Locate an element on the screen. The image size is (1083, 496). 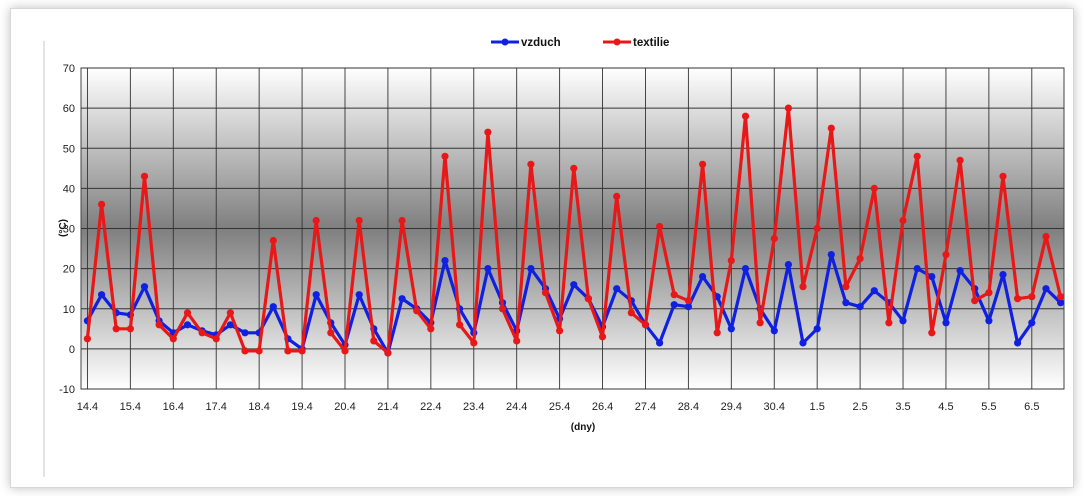
y-tick-label: 10 is located at coordinates (69, 310).